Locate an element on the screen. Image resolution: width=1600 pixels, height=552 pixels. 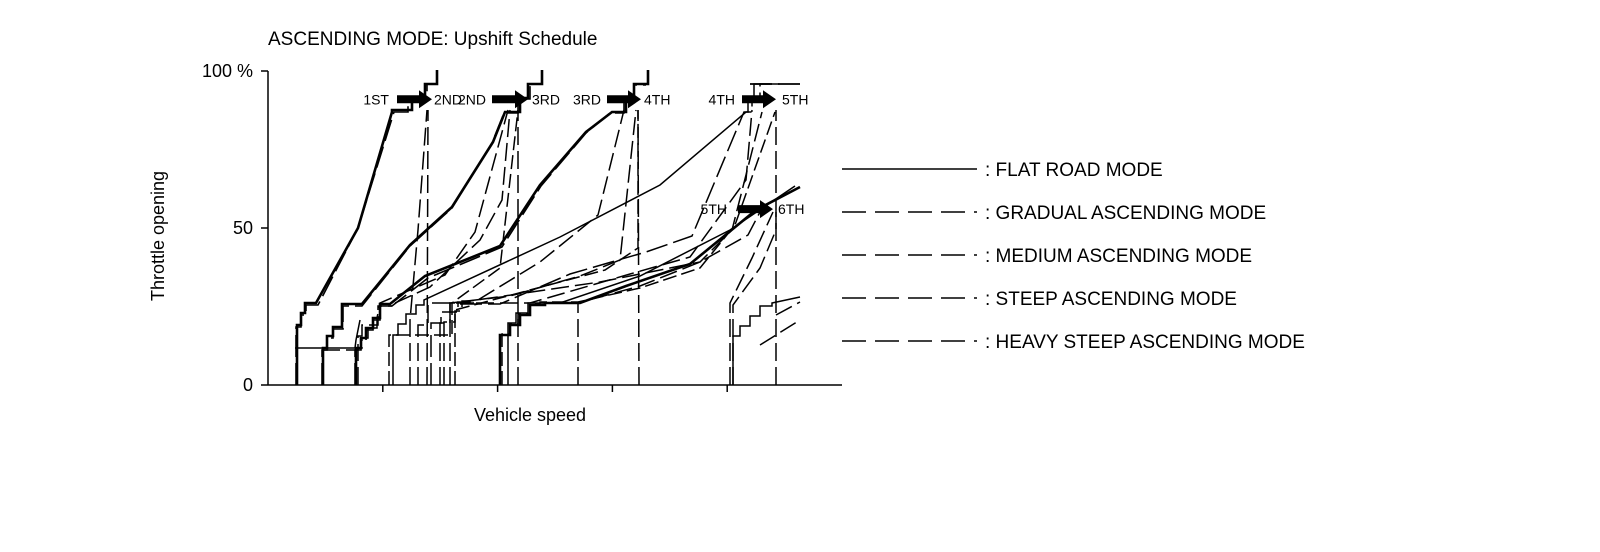
legend-label: : GRADUAL ASCENDING MODE is located at coordinates (1125, 213).